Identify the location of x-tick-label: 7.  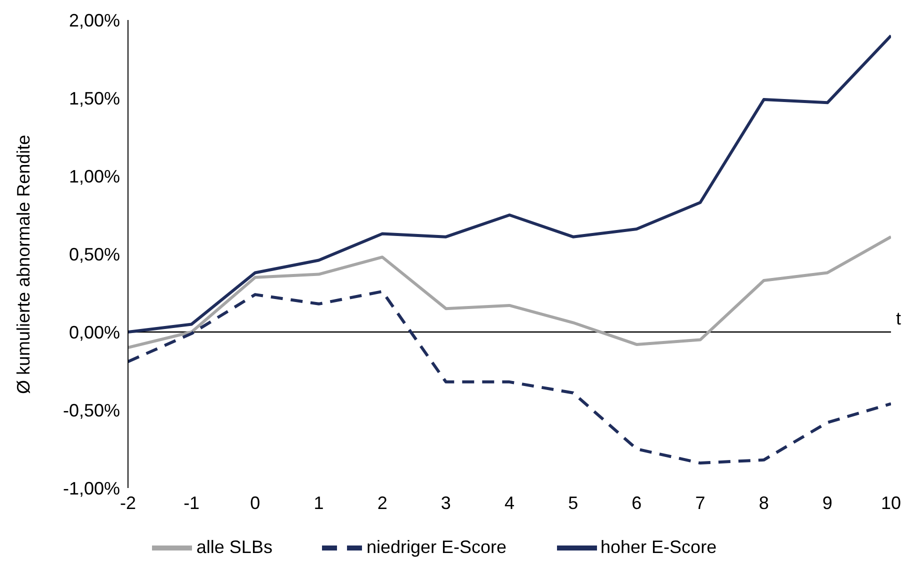
(700, 502).